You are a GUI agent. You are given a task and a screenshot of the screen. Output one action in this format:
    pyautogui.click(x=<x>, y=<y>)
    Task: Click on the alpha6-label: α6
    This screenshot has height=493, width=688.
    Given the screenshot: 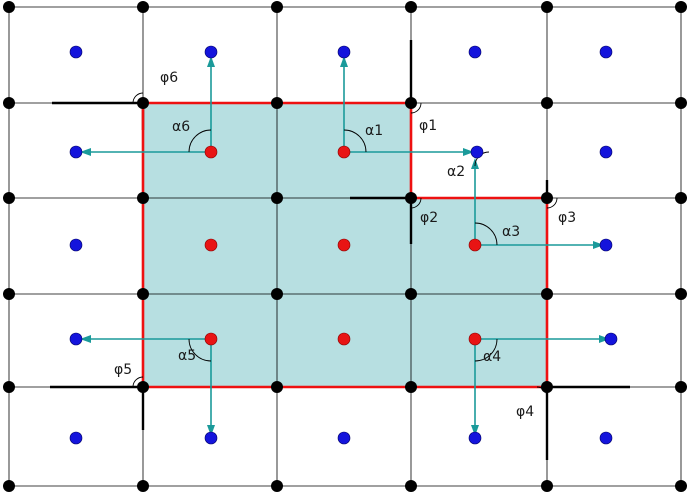 What is the action you would take?
    pyautogui.click(x=181, y=127)
    